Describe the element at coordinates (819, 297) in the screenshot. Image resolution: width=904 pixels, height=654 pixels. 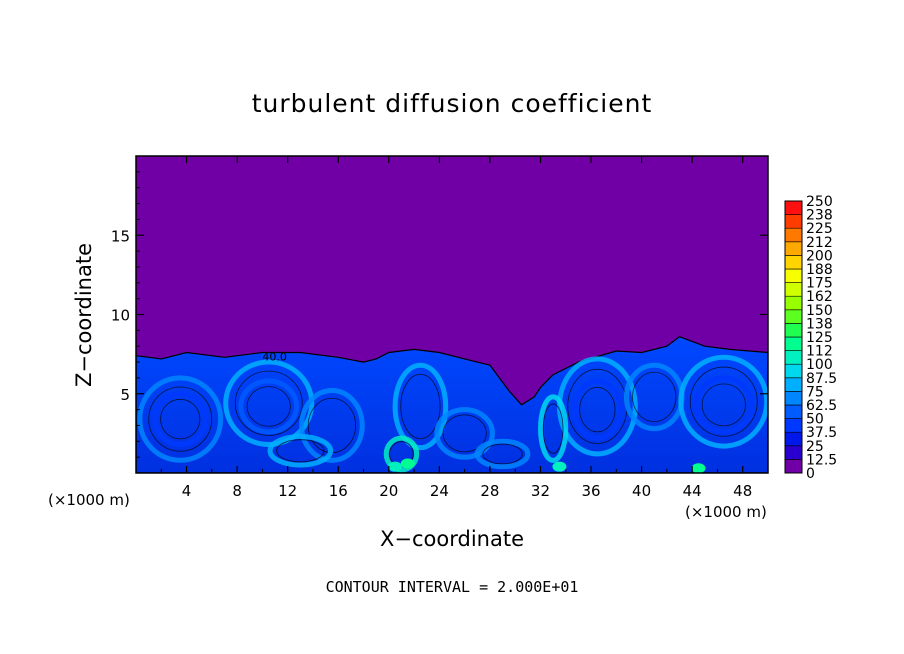
I see `colorbar-label: 162` at that location.